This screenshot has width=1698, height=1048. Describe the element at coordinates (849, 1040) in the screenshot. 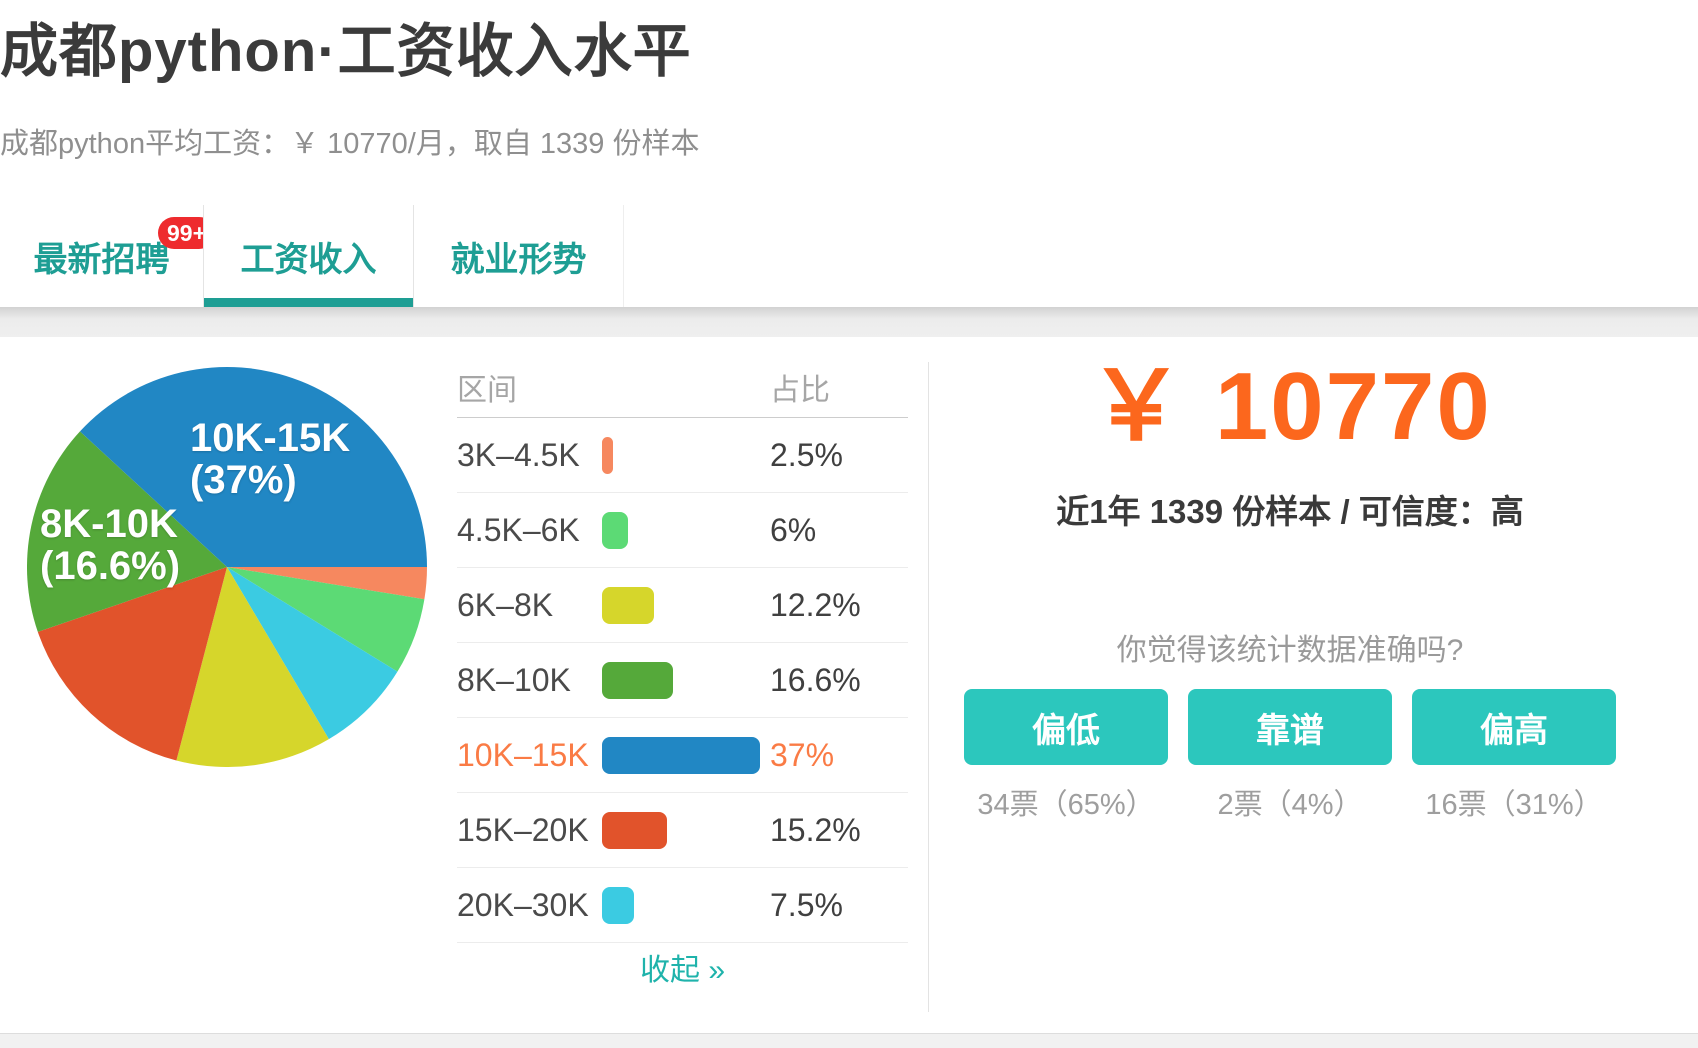

I see `bottom-strip` at that location.